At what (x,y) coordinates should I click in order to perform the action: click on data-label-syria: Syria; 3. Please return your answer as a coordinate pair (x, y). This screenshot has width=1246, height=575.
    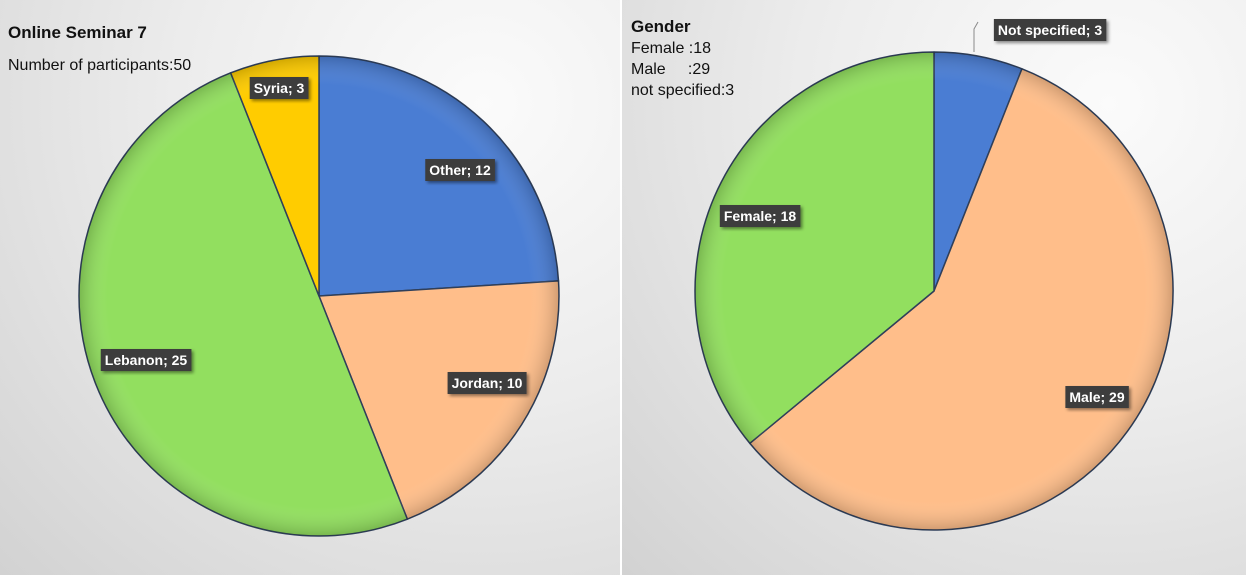
    Looking at the image, I should click on (279, 88).